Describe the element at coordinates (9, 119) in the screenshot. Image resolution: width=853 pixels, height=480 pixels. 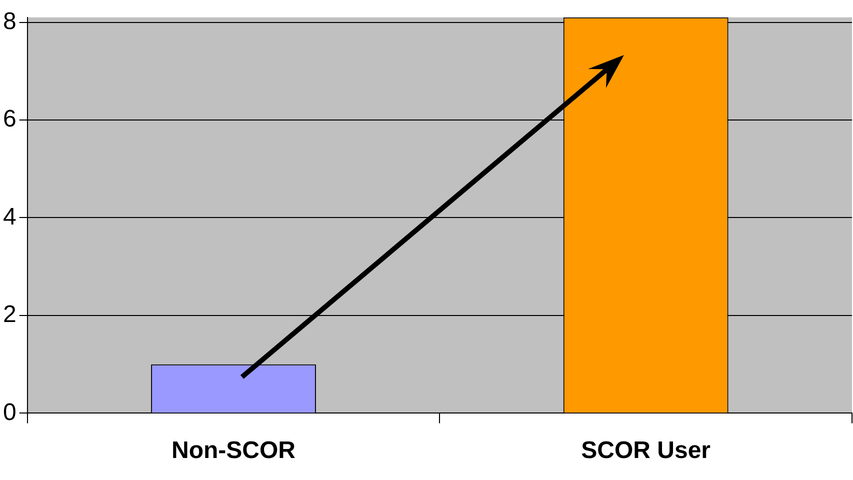
I see `y-tick-label: 6` at that location.